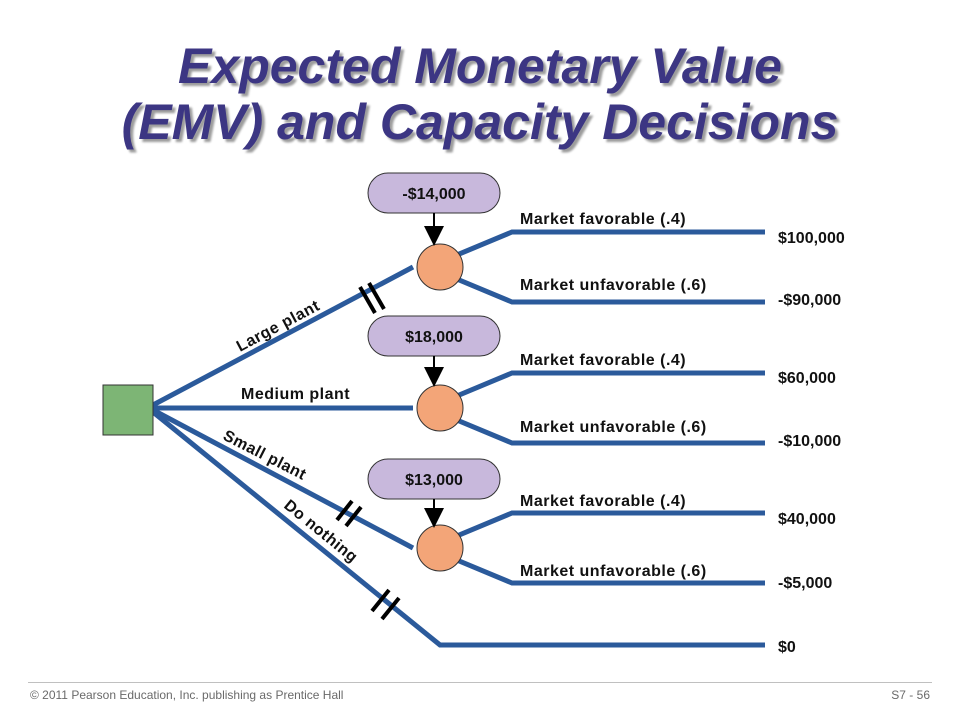  I want to click on branch-medium-unfavorable, so click(602, 428).